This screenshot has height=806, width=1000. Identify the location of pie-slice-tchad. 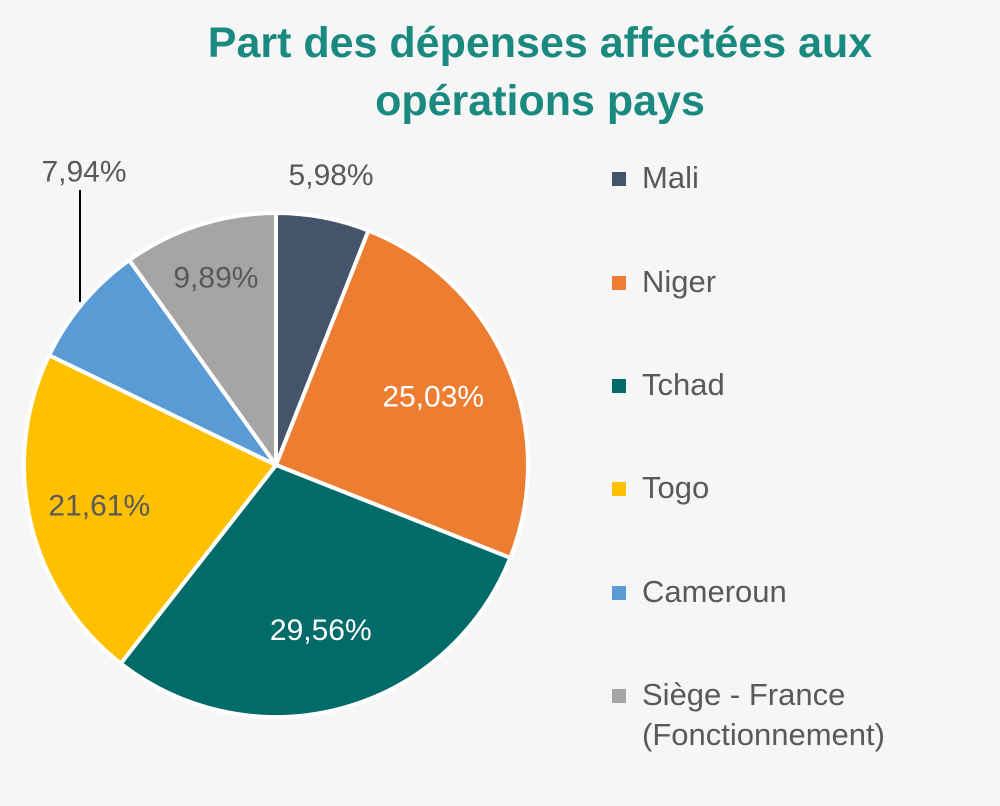
(315, 591).